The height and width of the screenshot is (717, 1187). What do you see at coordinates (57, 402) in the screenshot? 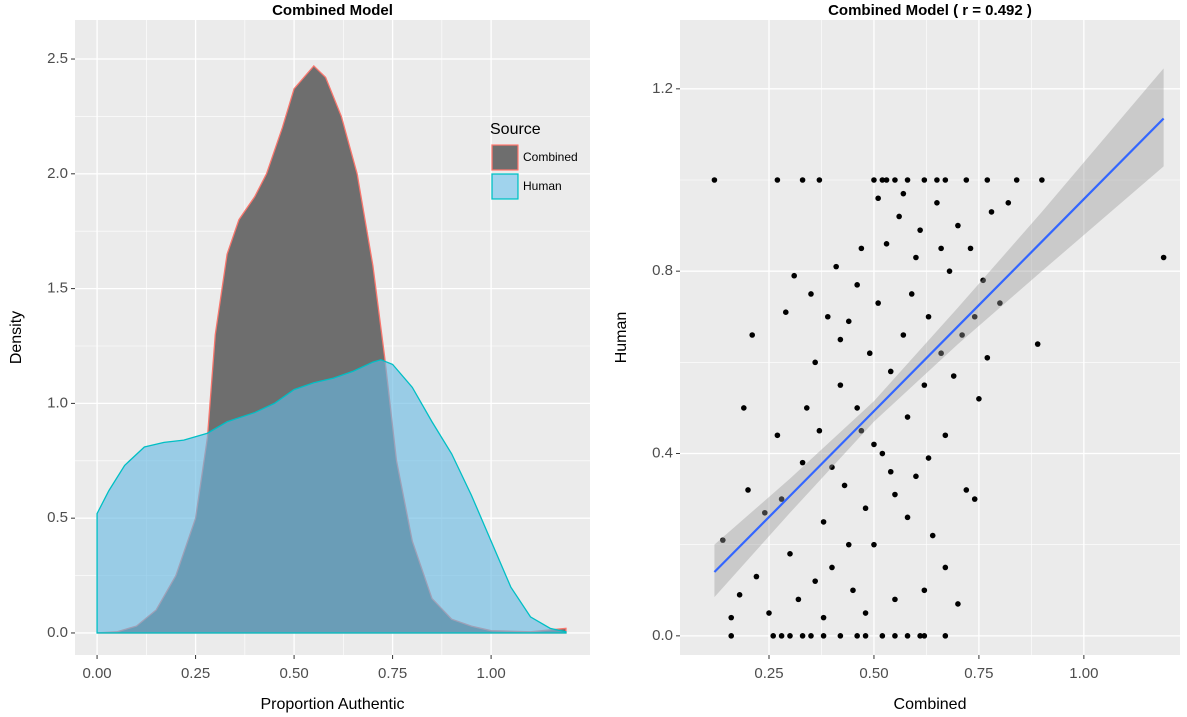
I see `y-tick-label: 1.0` at bounding box center [57, 402].